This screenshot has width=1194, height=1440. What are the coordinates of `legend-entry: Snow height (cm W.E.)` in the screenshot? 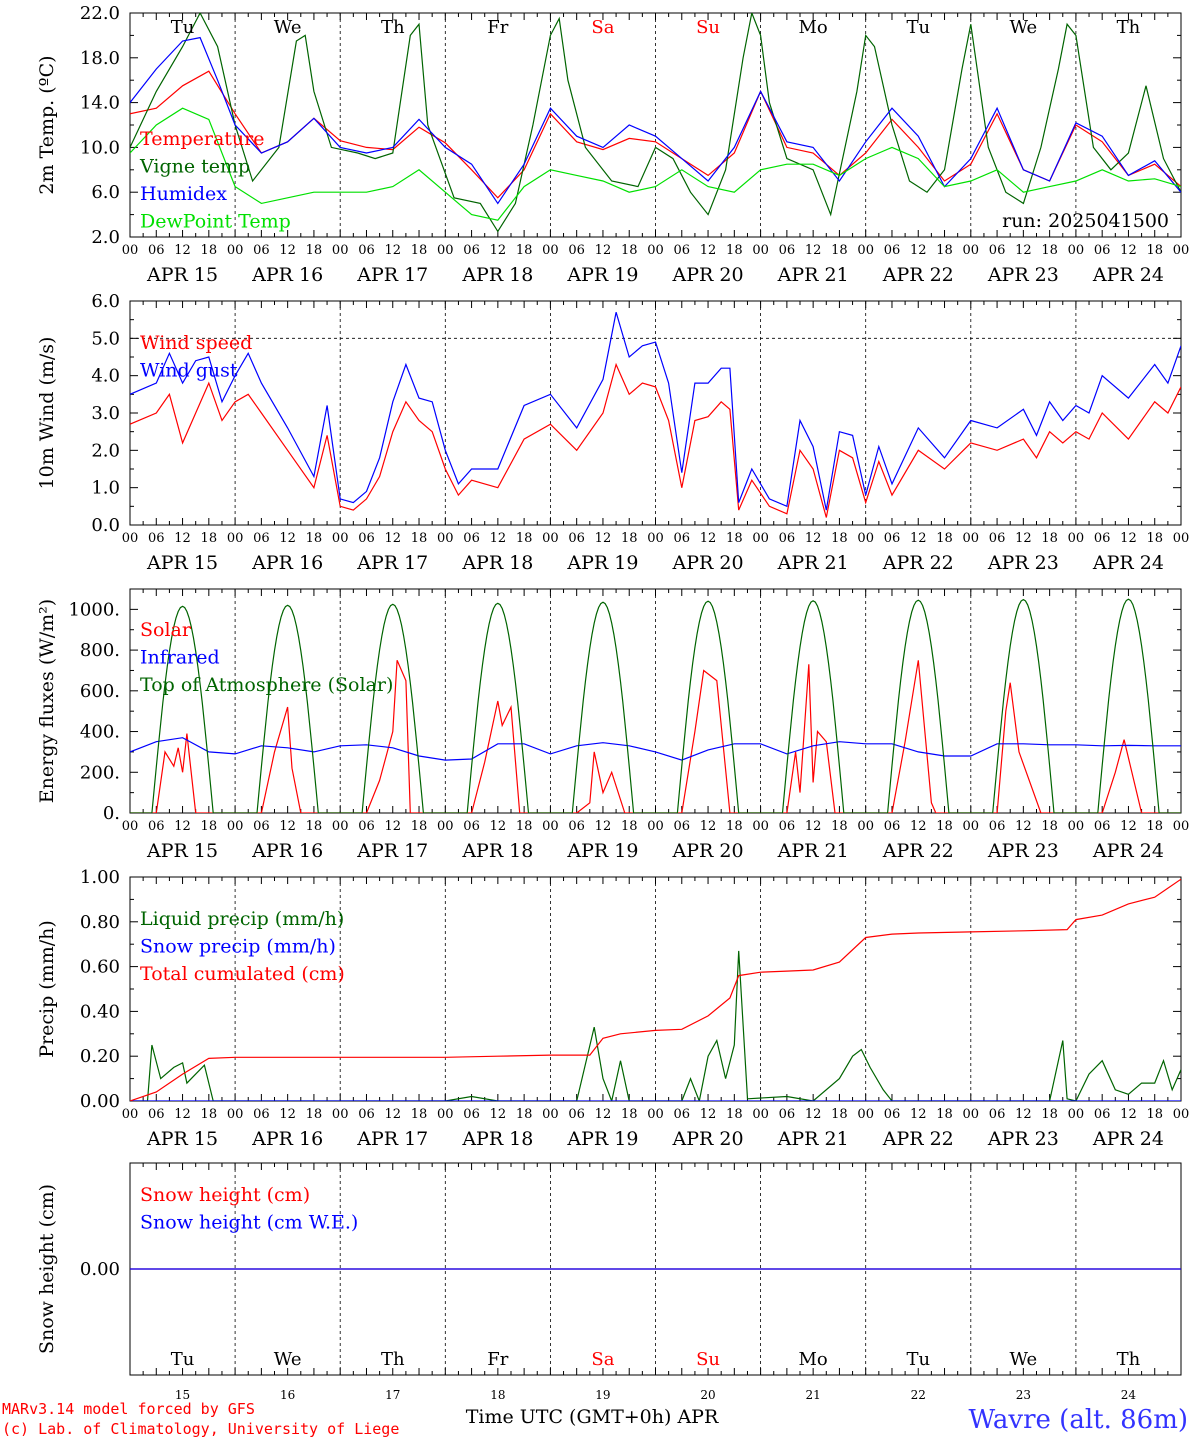 It's located at (249, 1223).